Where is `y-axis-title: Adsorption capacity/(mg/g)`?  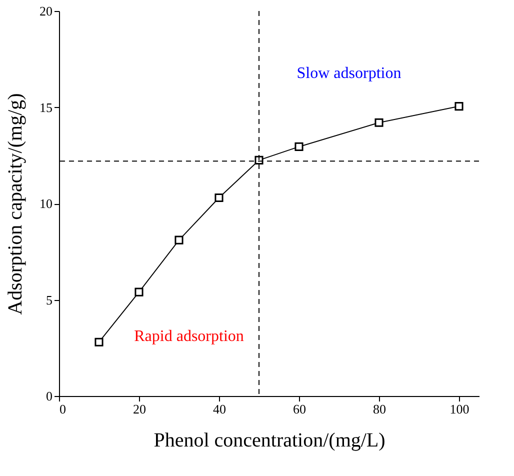 y-axis-title: Adsorption capacity/(mg/g) is located at coordinates (15, 204).